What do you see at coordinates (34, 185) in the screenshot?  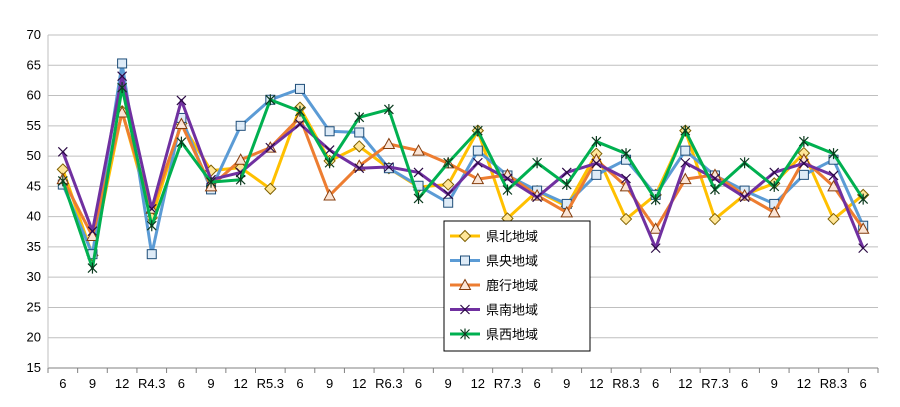 I see `y-tick-label: 45` at bounding box center [34, 185].